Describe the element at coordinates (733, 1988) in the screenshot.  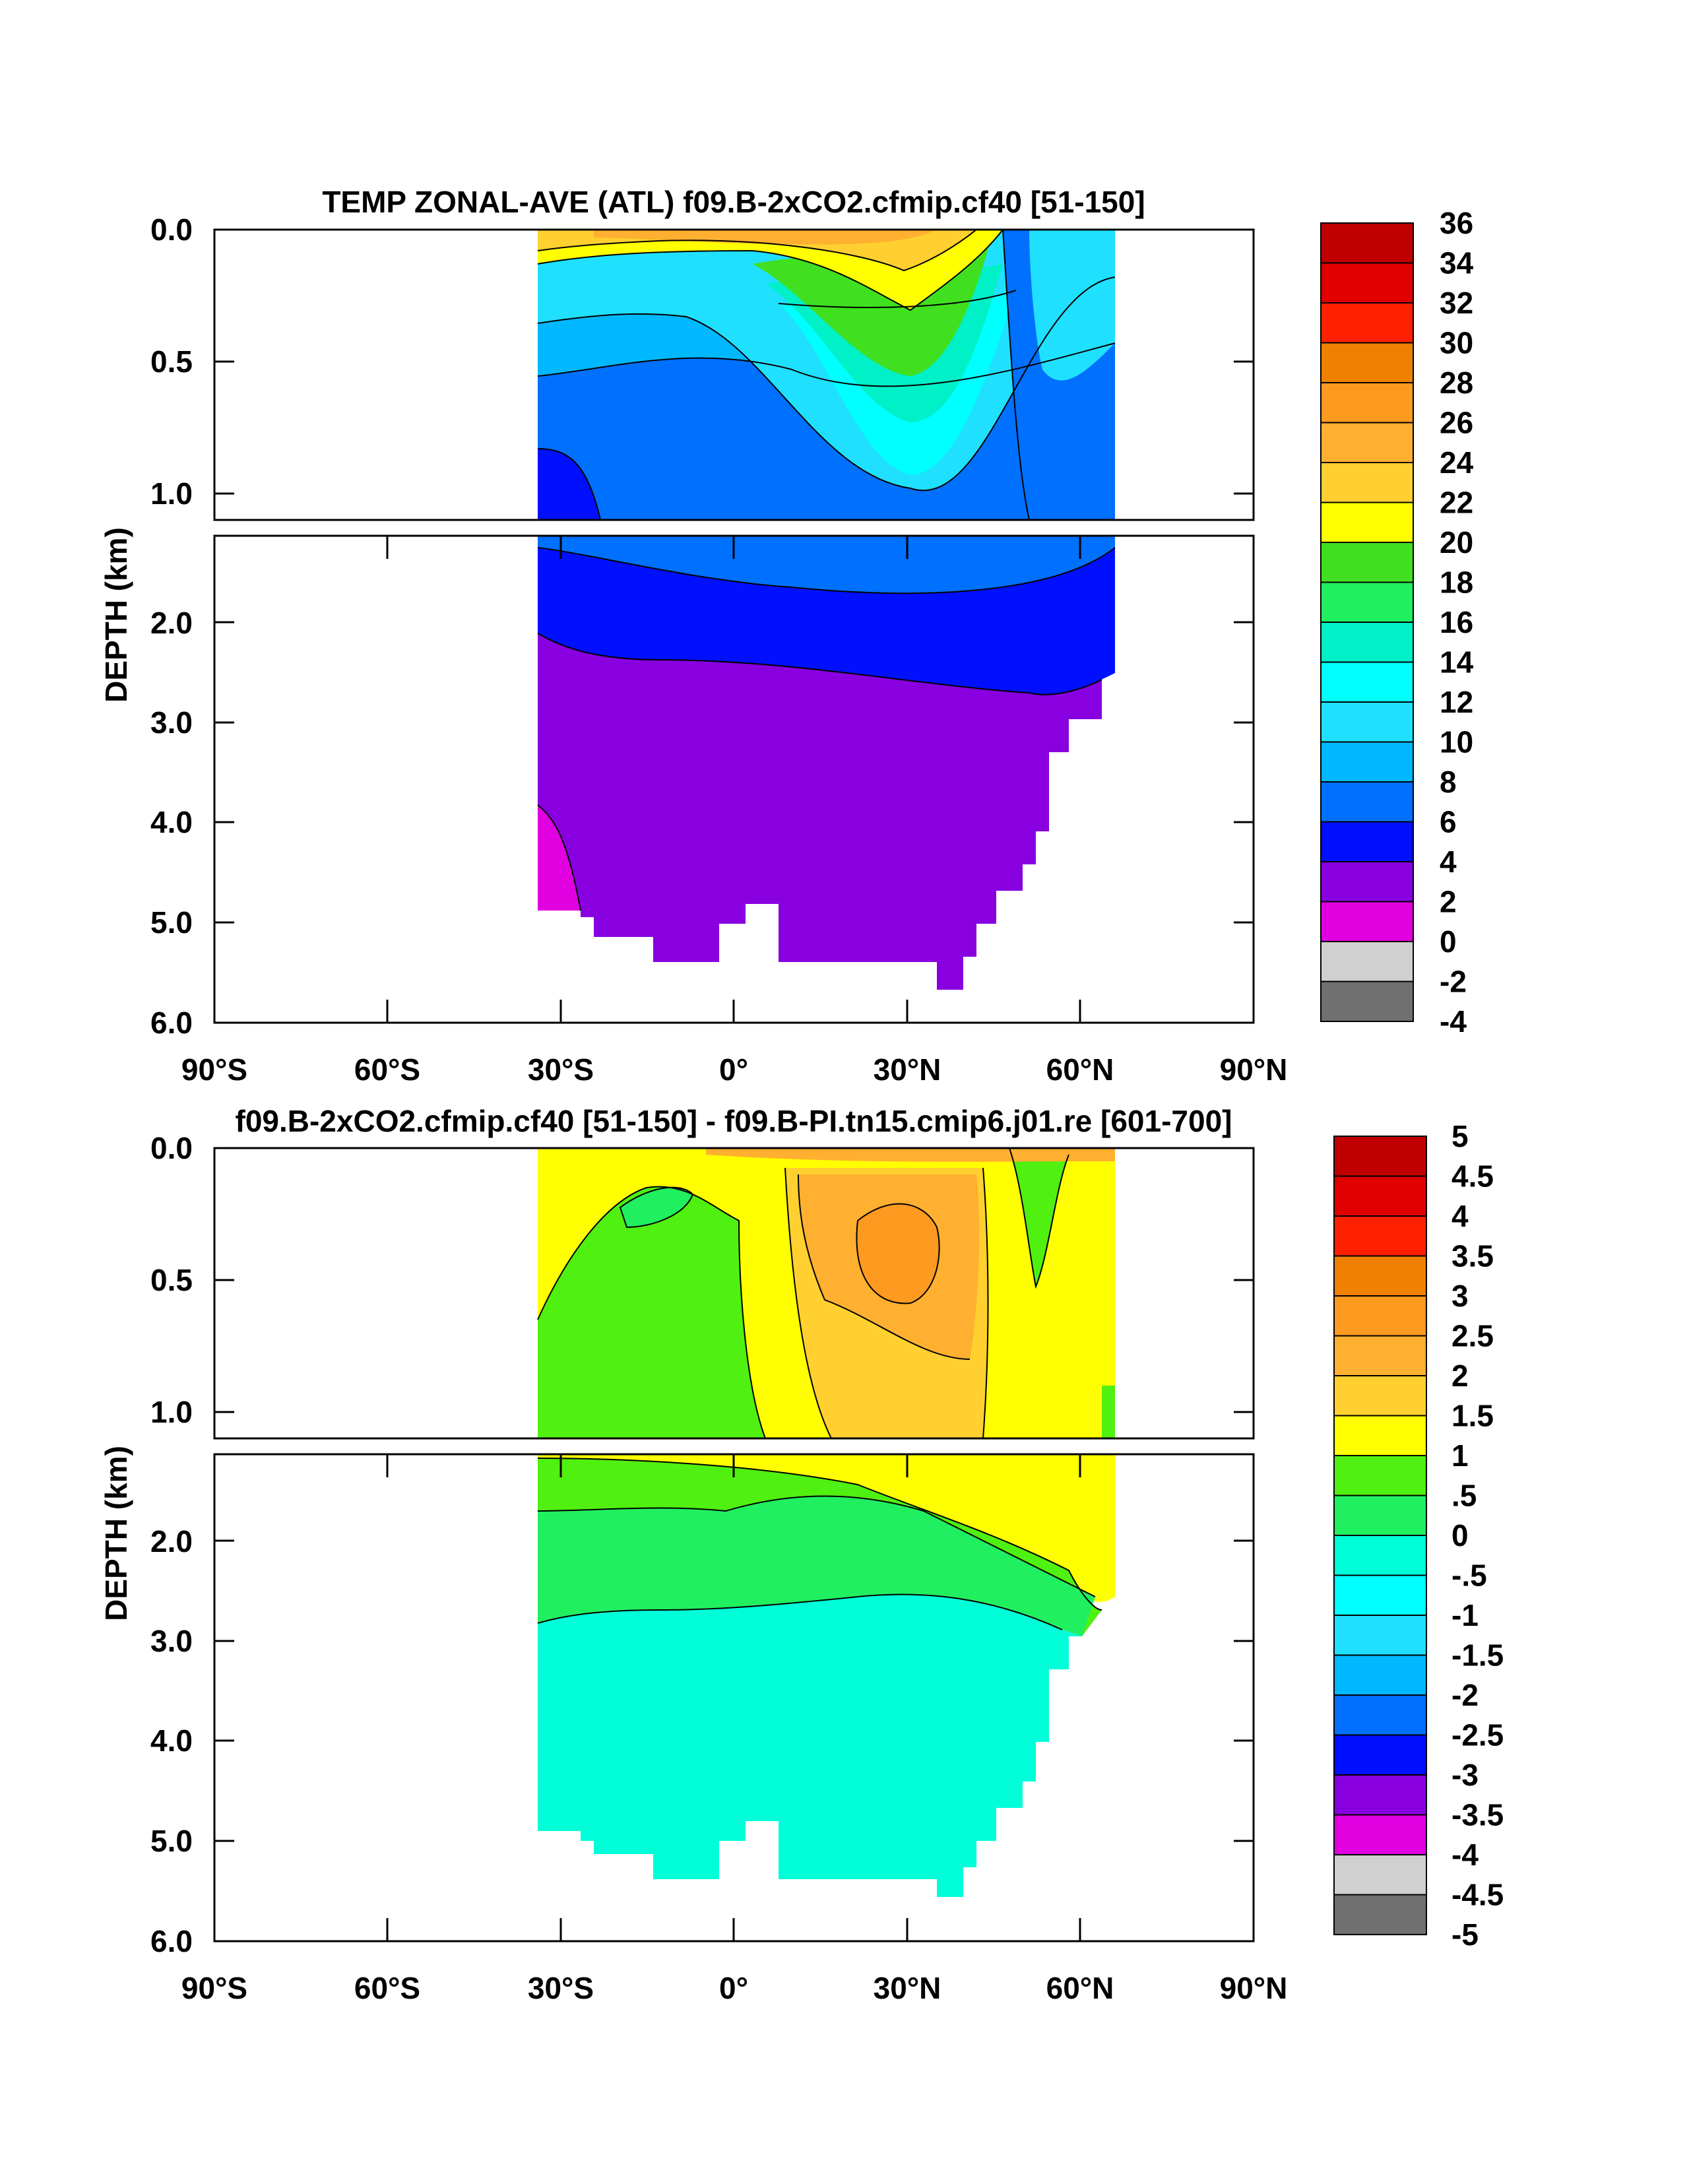
I see `panel-2-xtick-label: 0°` at that location.